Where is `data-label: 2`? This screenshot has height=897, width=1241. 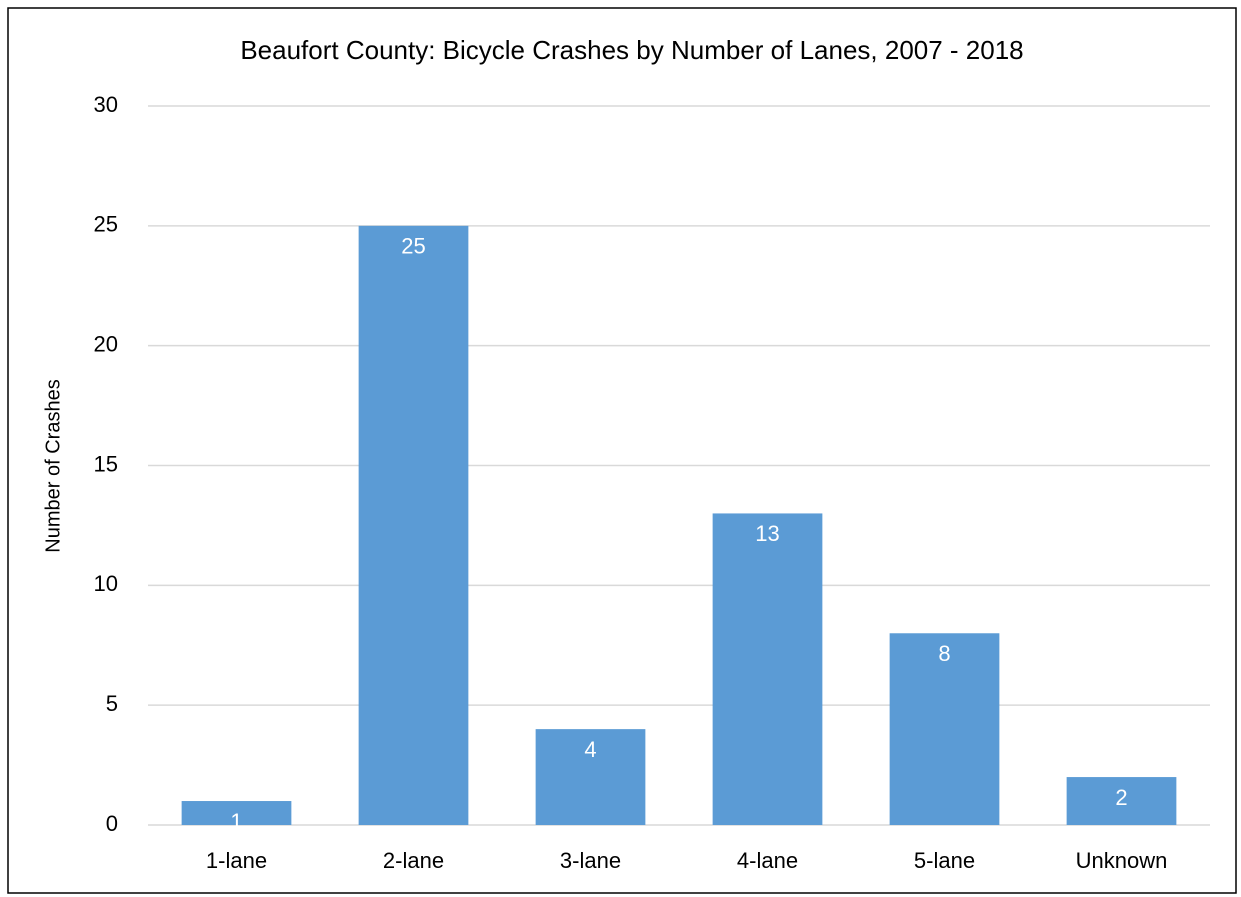 data-label: 2 is located at coordinates (1121, 797).